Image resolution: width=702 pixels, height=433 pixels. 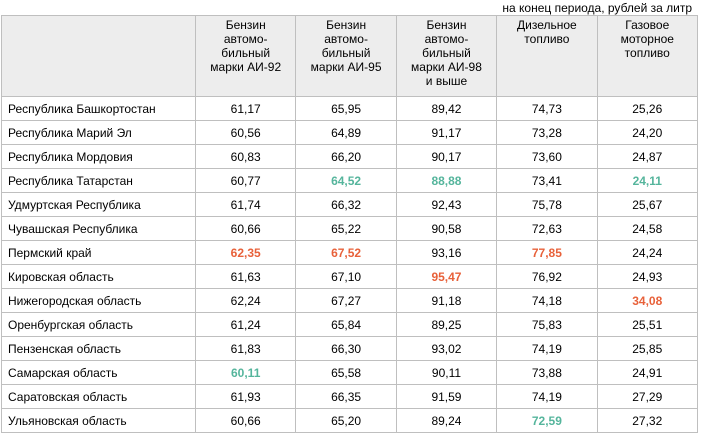 I want to click on ai98-price-cell: 90,11, so click(x=446, y=372).